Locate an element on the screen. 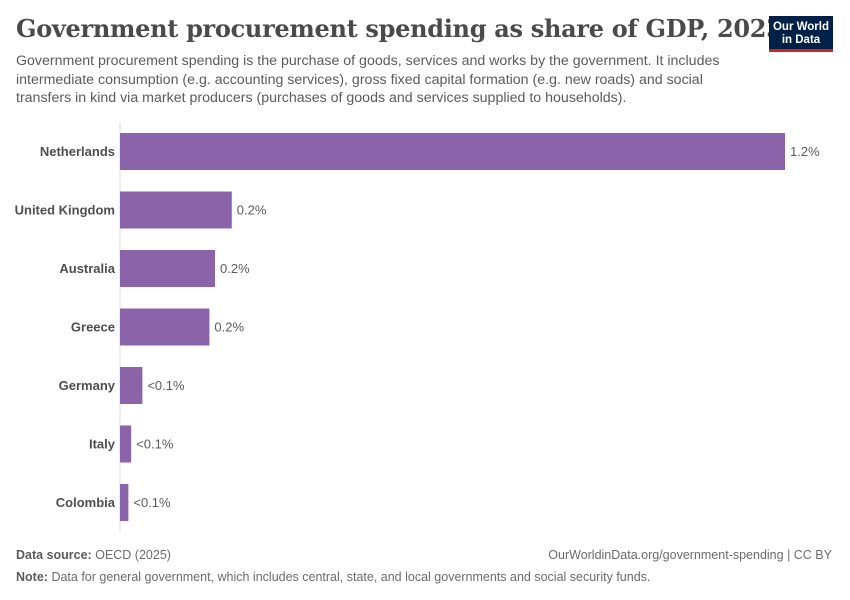  bar-united-kingdom is located at coordinates (176, 210).